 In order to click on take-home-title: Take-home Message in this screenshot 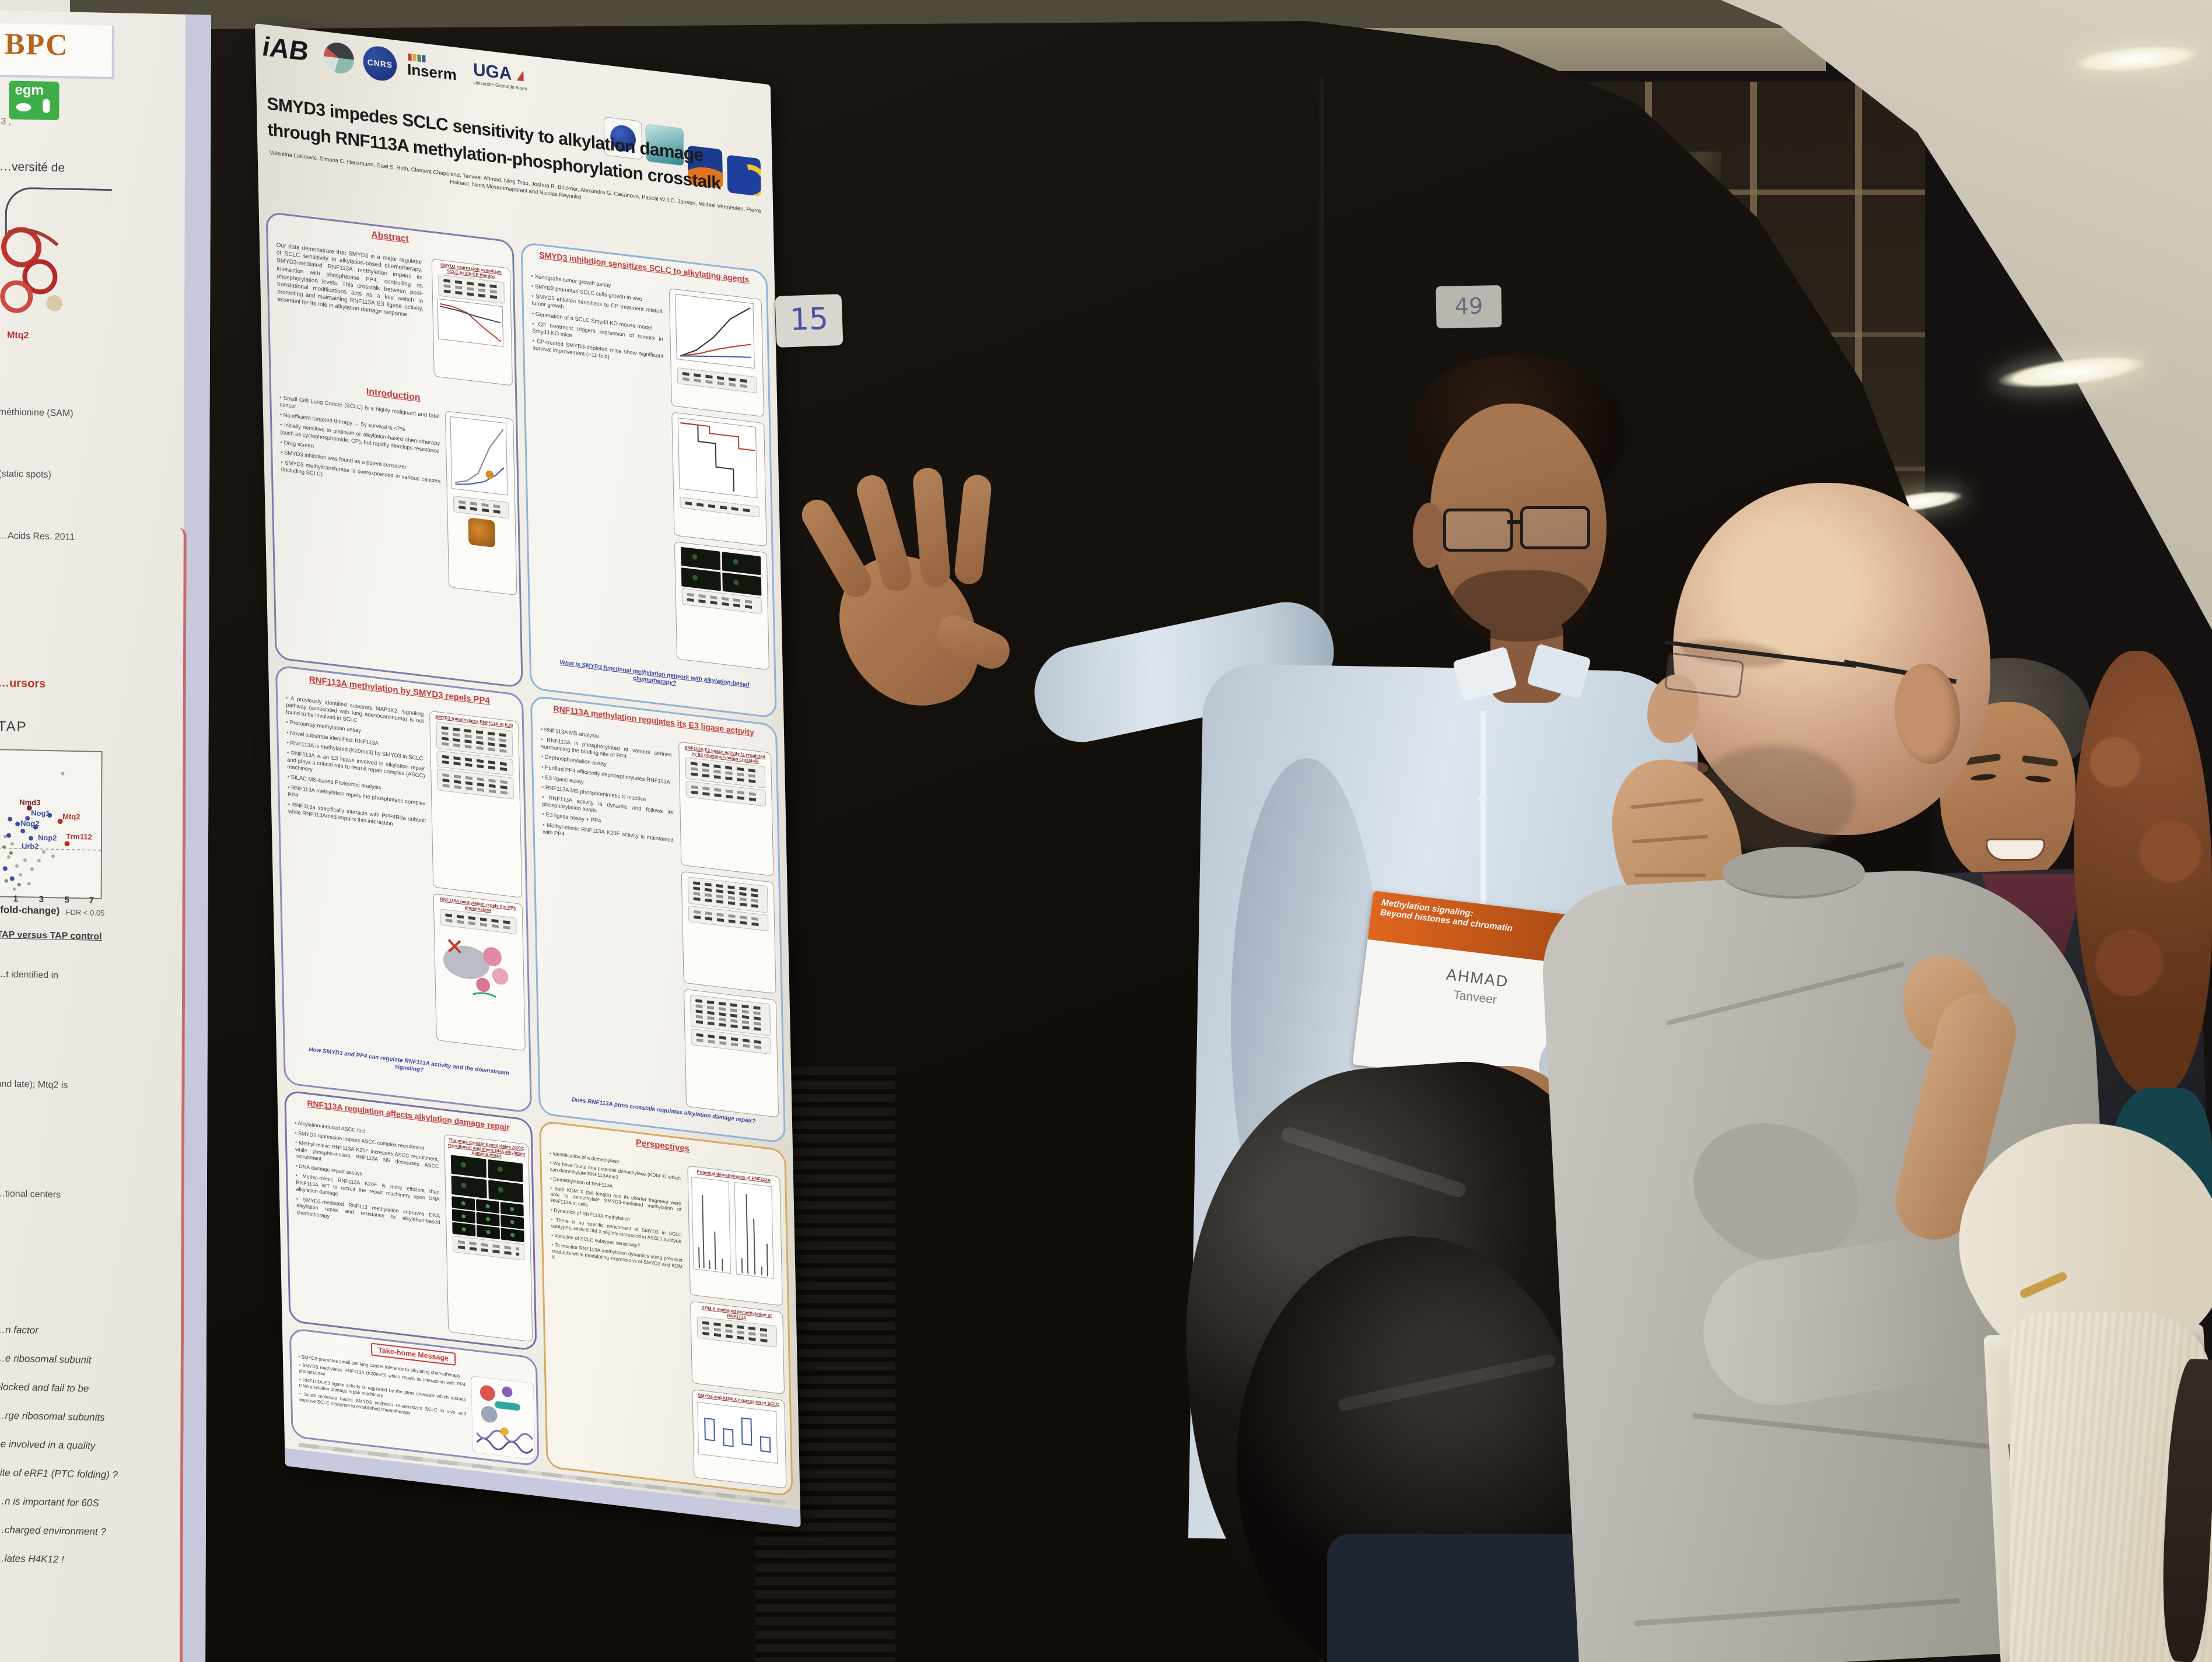, I will do `click(413, 1354)`.